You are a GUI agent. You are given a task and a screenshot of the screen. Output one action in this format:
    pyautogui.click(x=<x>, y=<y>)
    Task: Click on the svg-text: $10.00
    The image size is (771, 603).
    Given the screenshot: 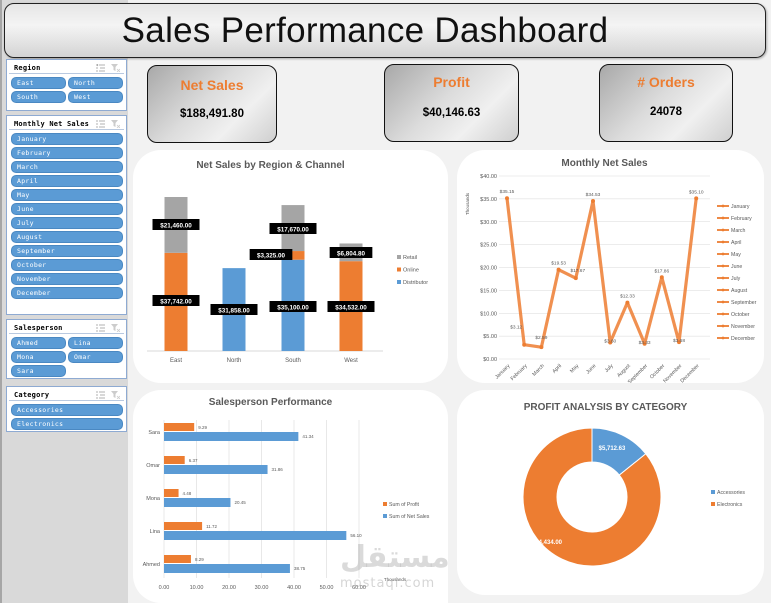 What is the action you would take?
    pyautogui.click(x=488, y=314)
    